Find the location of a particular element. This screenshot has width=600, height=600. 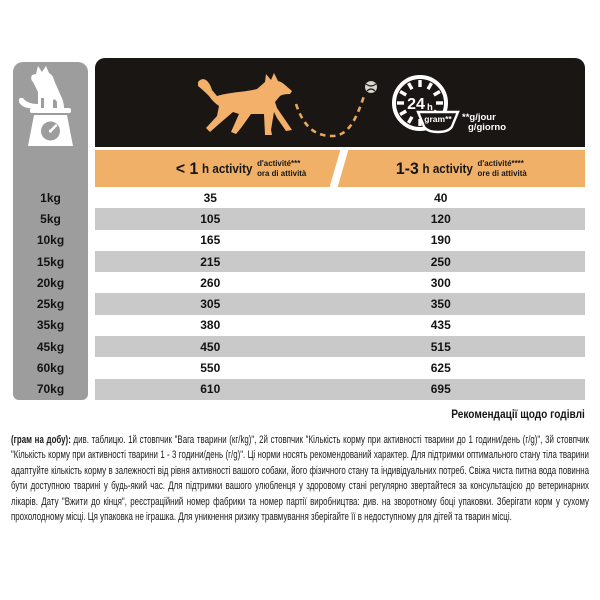

table-row: 25kg 305 350 is located at coordinates (299, 304).